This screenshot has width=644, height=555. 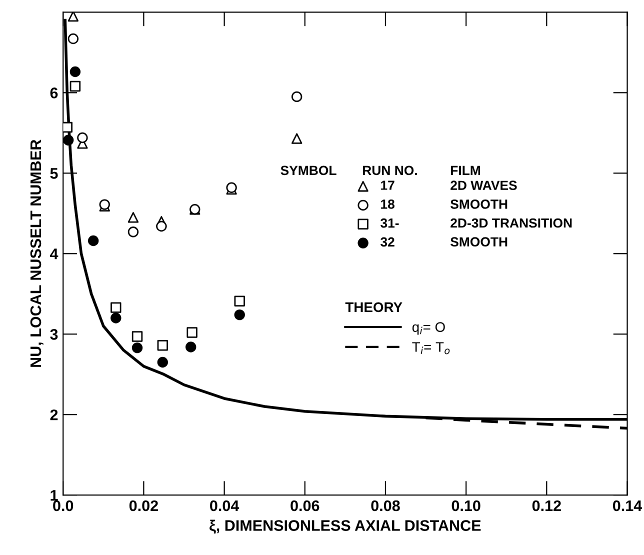 I want to click on x-tick-label: 0.04, so click(x=225, y=506).